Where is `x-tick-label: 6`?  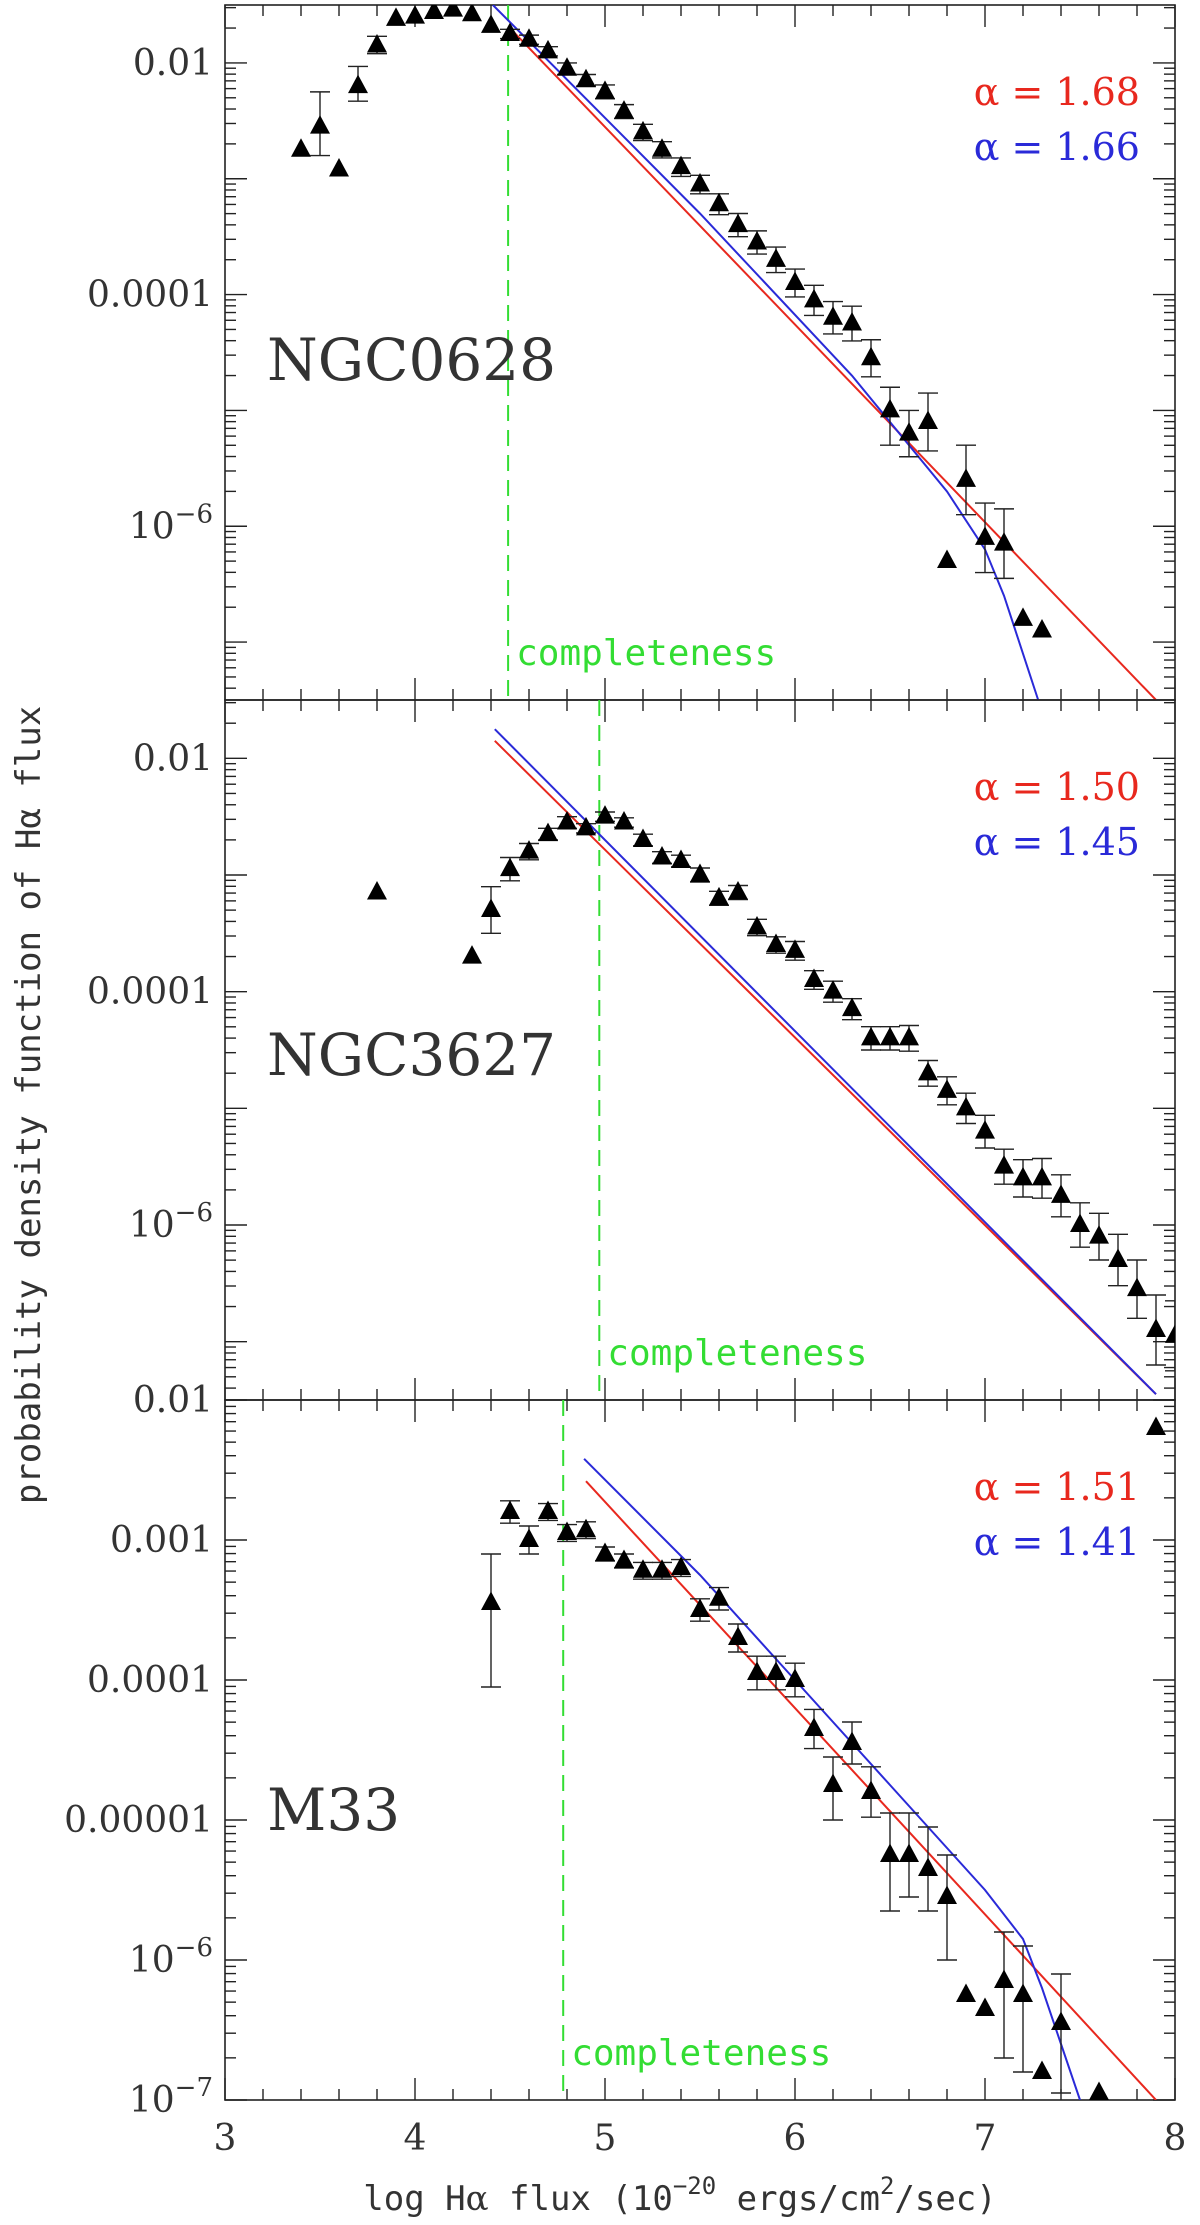 x-tick-label: 6 is located at coordinates (795, 2138).